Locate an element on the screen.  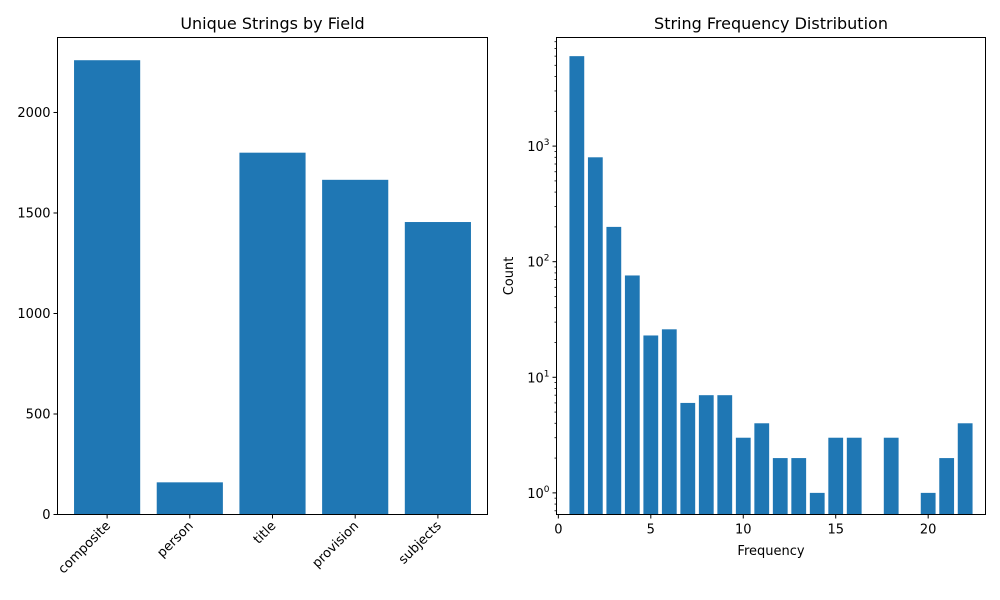
y-tick-label: 1000 is located at coordinates (33, 314).